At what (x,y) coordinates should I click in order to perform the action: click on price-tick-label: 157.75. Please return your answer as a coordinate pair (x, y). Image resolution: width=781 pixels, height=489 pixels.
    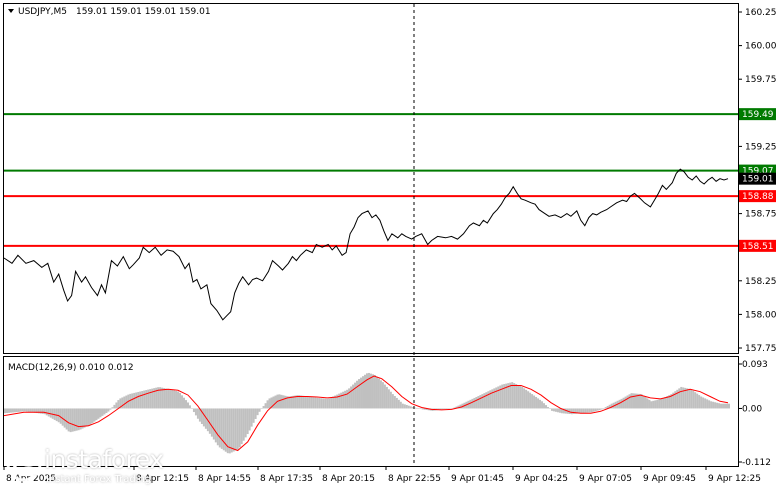
    Looking at the image, I should click on (761, 349).